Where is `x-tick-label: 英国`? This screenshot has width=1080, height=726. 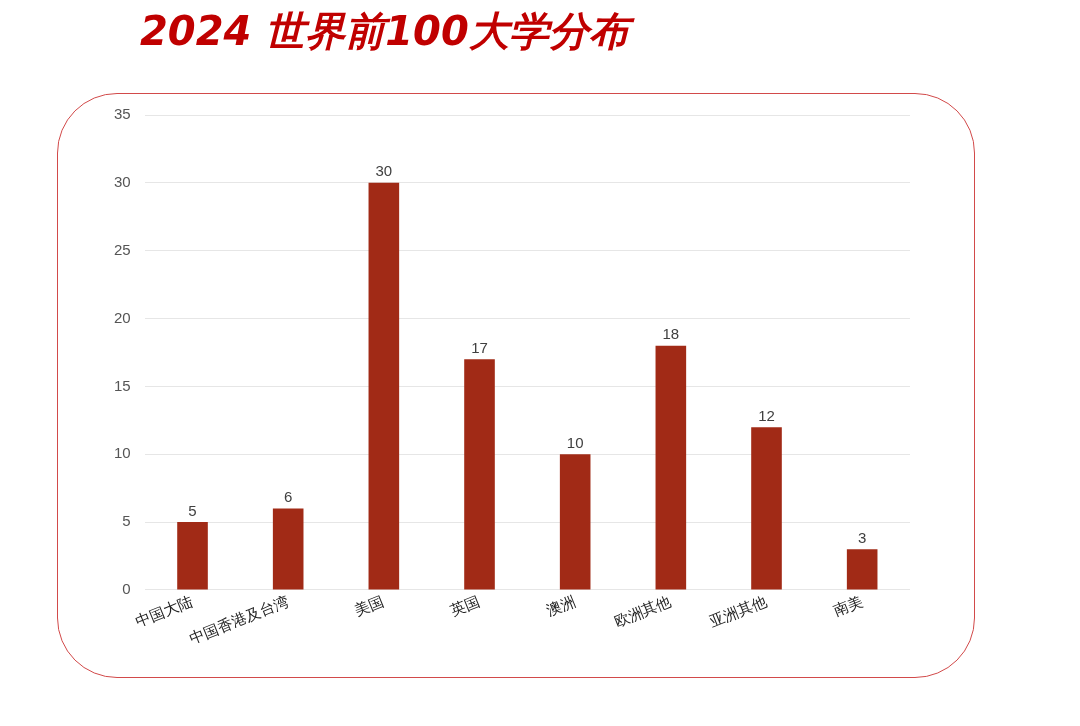
x-tick-label: 英国 is located at coordinates (465, 605).